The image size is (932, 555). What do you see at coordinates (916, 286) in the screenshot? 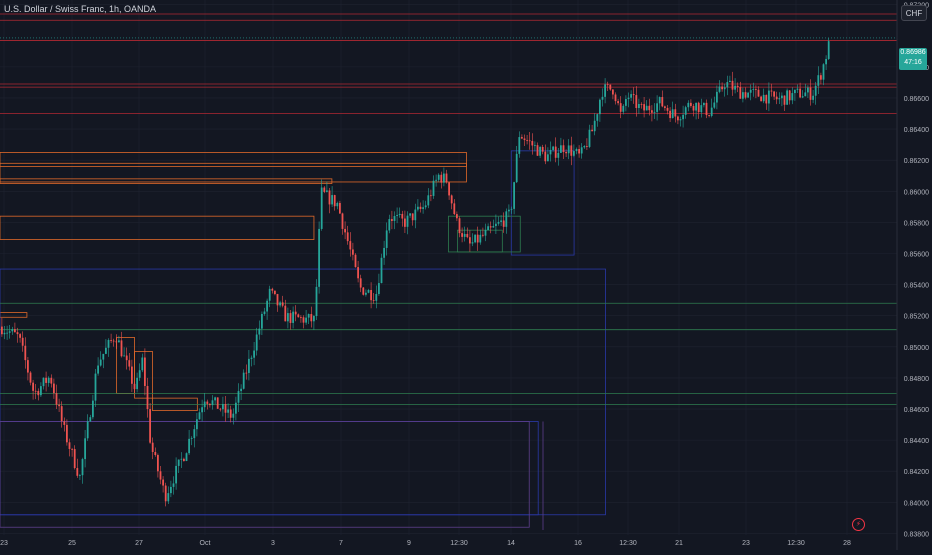
I see `y-tick-label: 0.85400` at bounding box center [916, 286].